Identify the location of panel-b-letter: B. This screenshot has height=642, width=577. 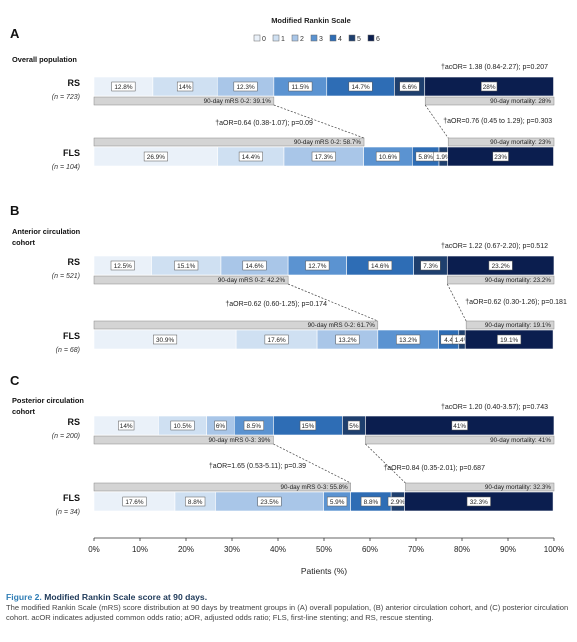
(14, 210).